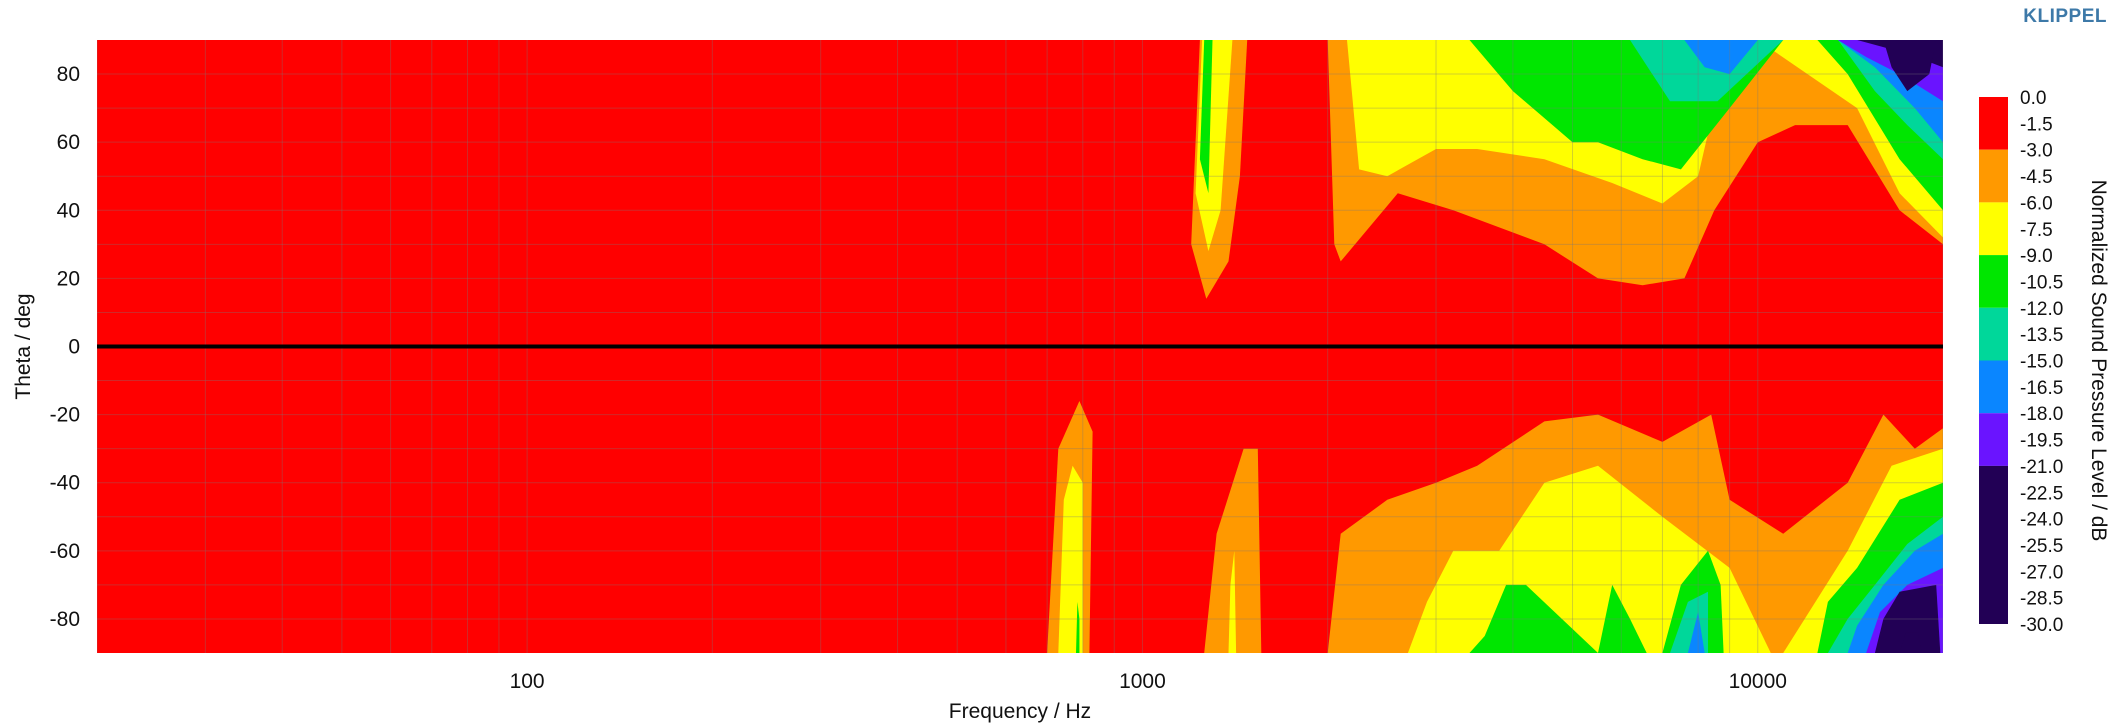 This screenshot has height=728, width=2125. Describe the element at coordinates (2036, 256) in the screenshot. I see `colorbar-tick-label: -9.0` at that location.